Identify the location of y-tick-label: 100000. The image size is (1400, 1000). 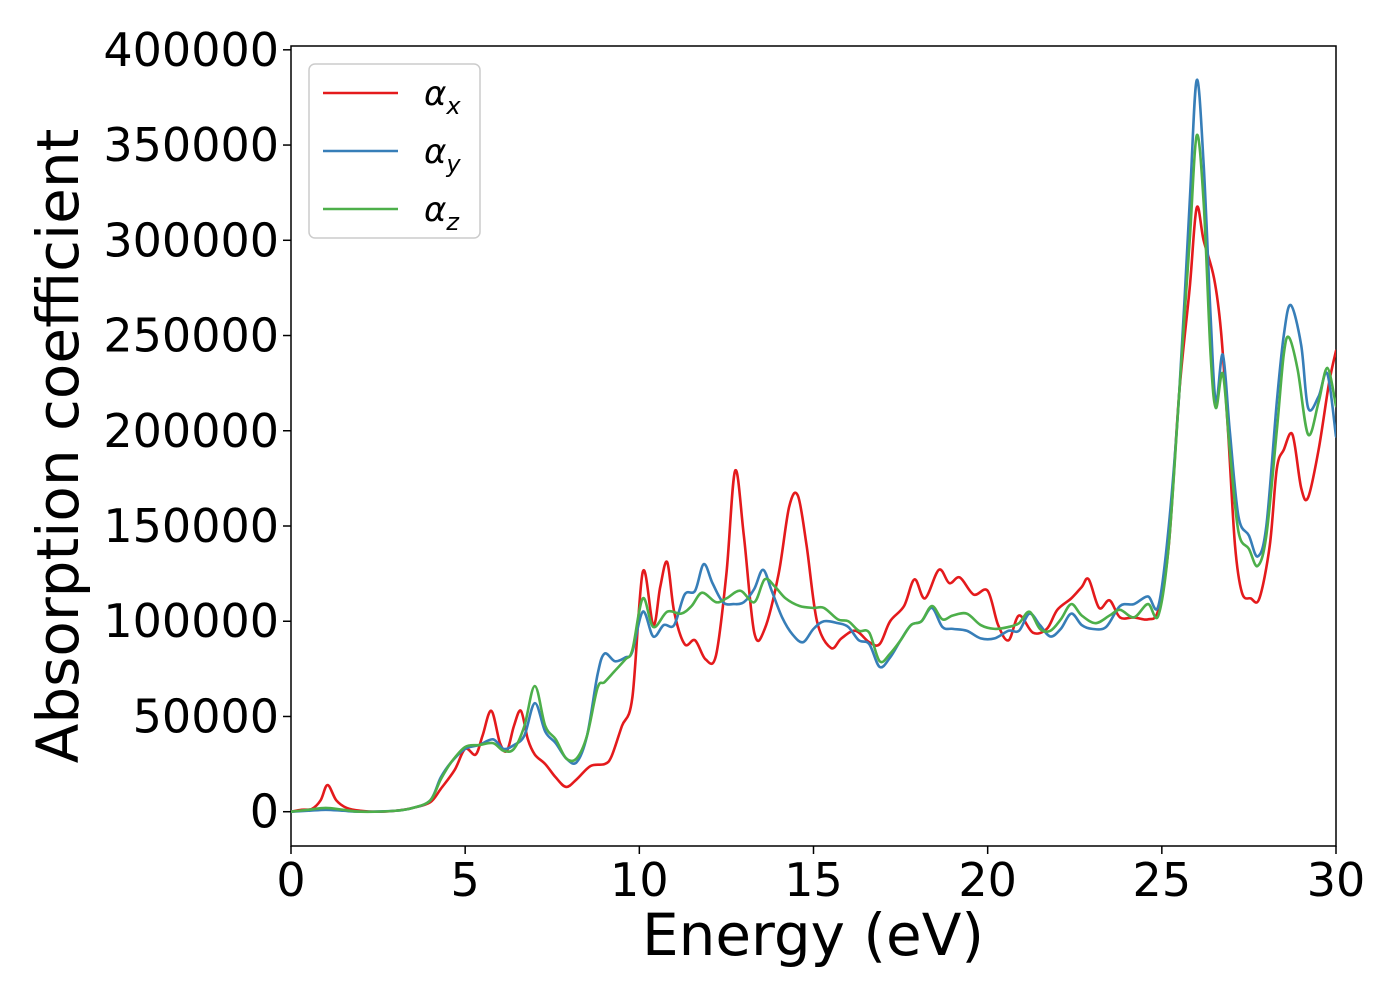
(191, 621).